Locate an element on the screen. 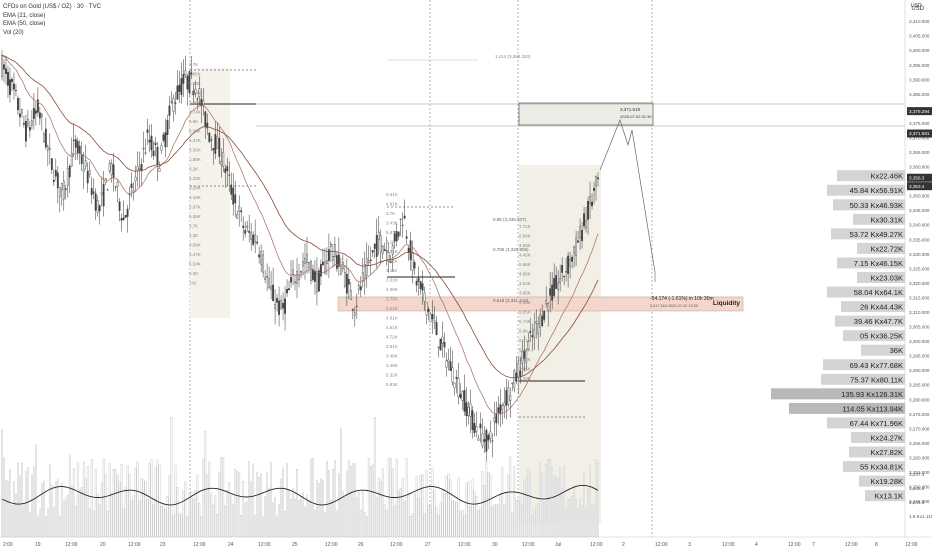 The image size is (932, 555). price-marker is located at coordinates (919, 186).